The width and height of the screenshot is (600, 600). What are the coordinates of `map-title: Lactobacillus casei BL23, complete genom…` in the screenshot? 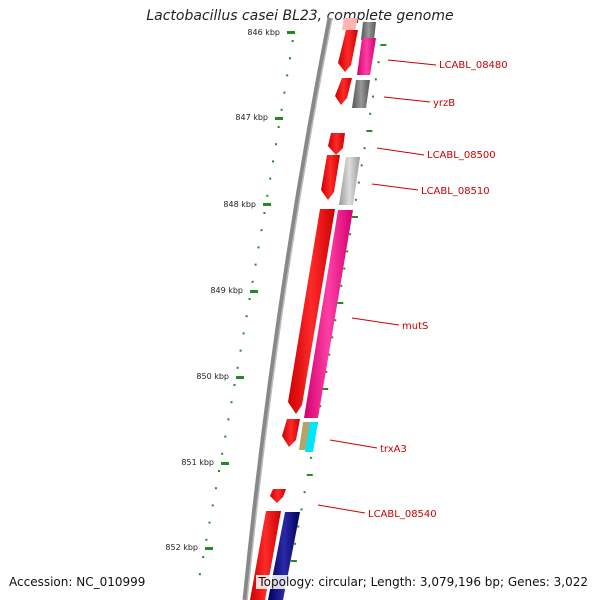 It's located at (300, 16).